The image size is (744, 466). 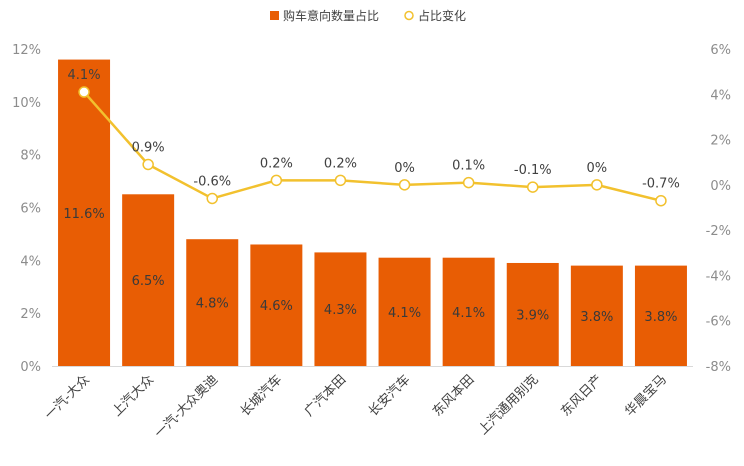 What do you see at coordinates (26, 103) in the screenshot?
I see `y-left-tick-label: 10%` at bounding box center [26, 103].